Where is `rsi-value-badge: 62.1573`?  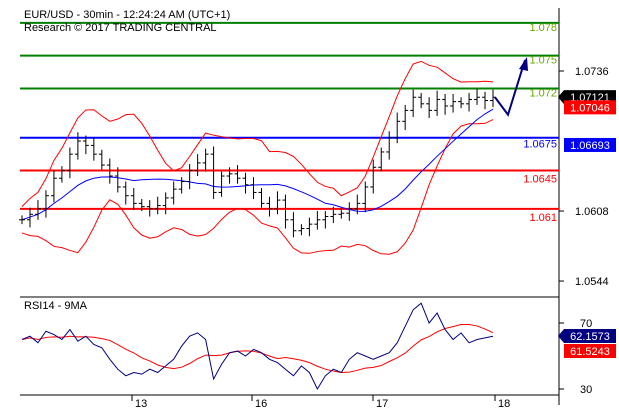 rsi-value-badge: 62.1573 is located at coordinates (590, 337).